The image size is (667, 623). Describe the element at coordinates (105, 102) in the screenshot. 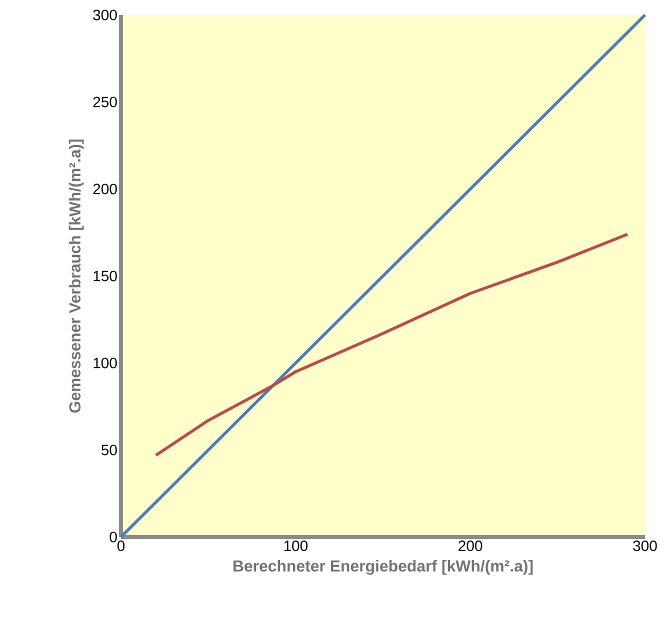

I see `y-tick-label: 250` at that location.